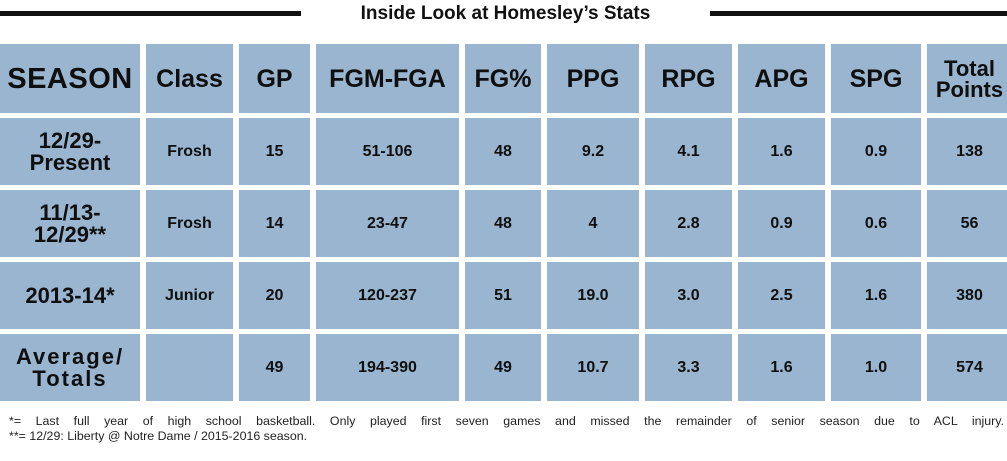 The image size is (1007, 461). I want to click on fg-pct-cell: 51, so click(503, 295).